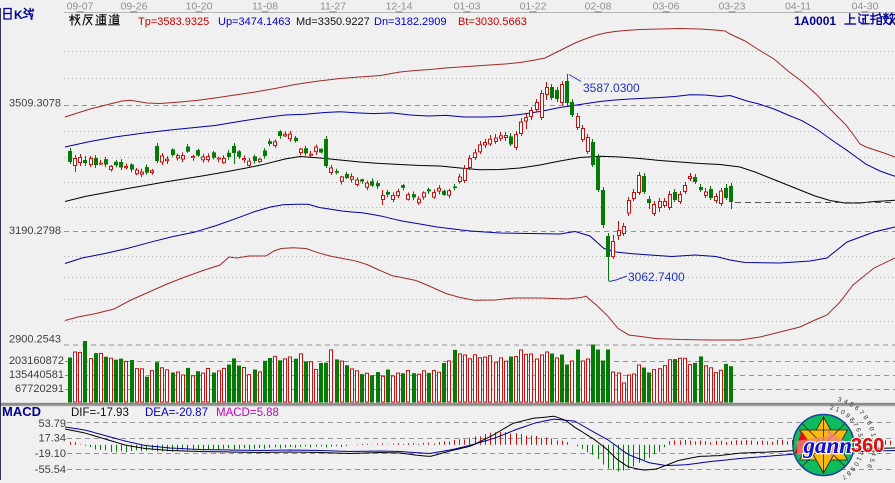 This screenshot has width=895, height=483. Describe the element at coordinates (21, 411) in the screenshot. I see `svg-text: MACD` at that location.